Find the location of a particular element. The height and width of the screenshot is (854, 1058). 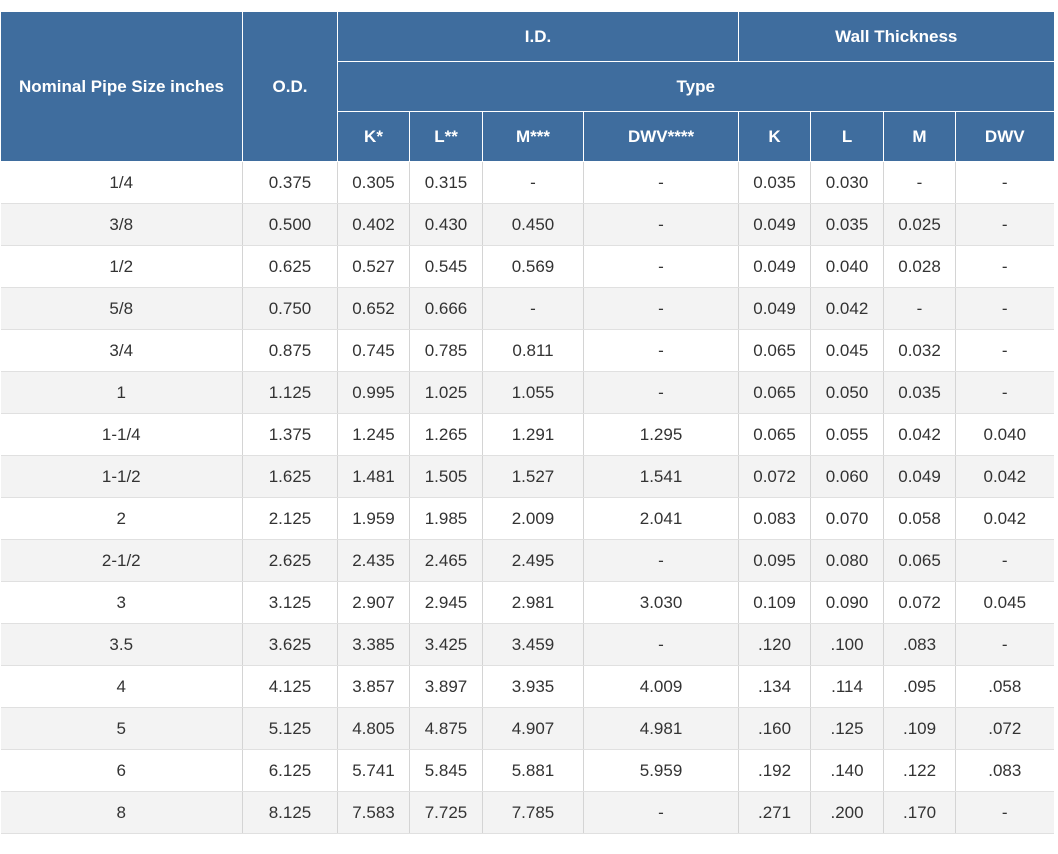

wall-m-cell: 0.035 is located at coordinates (920, 392).